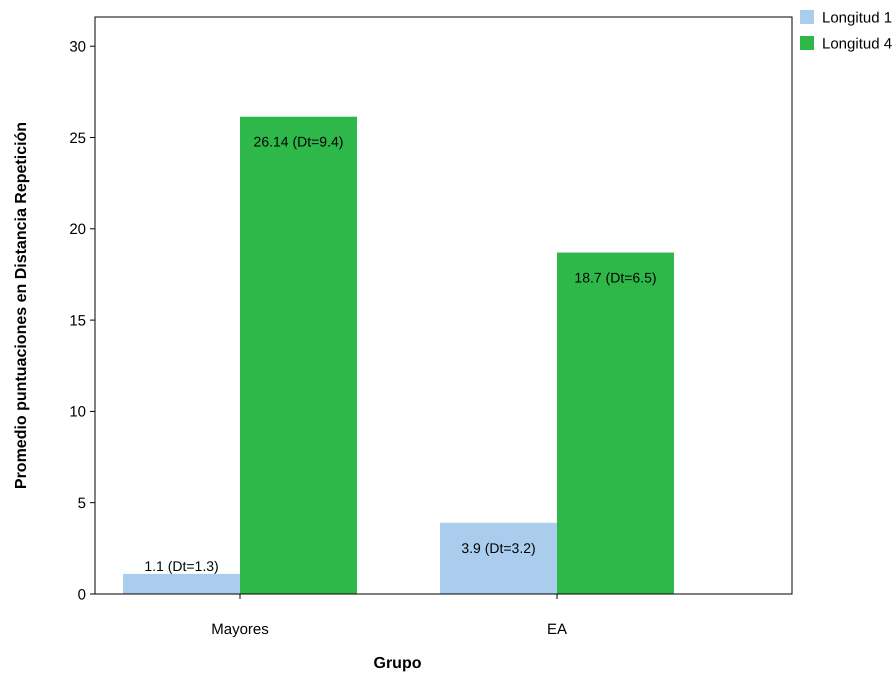 Image resolution: width=896 pixels, height=677 pixels. What do you see at coordinates (77, 412) in the screenshot?
I see `y-tick-label: 10` at bounding box center [77, 412].